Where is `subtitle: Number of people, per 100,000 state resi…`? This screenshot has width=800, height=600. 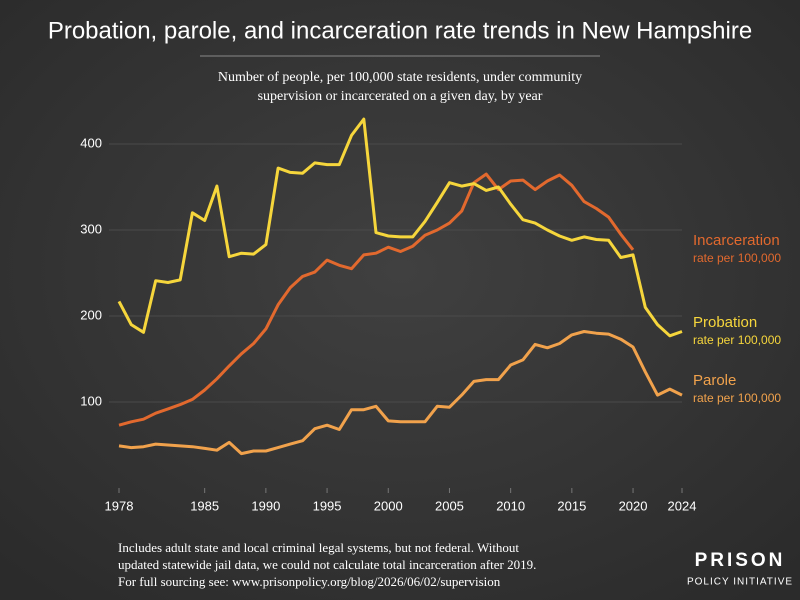 subtitle: Number of people, per 100,000 state resi… is located at coordinates (400, 77).